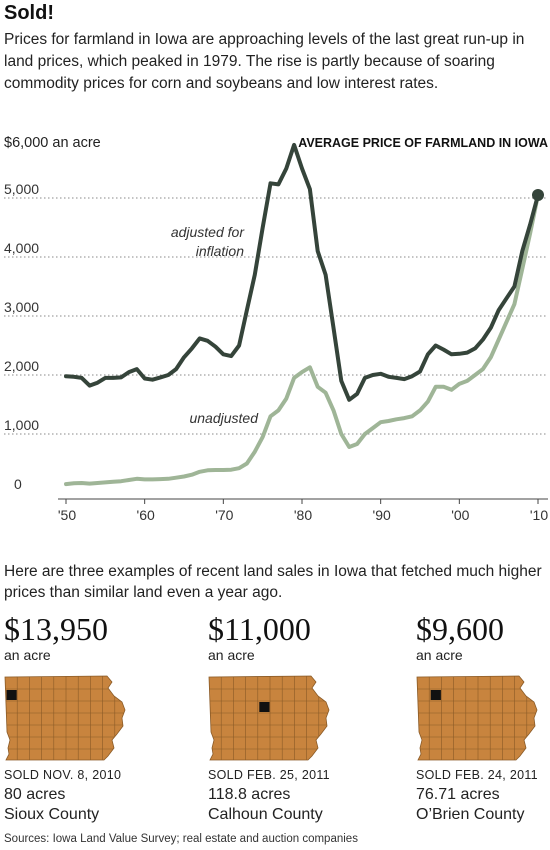 The image size is (550, 850). I want to click on sale-date: SOLD NOV. 8, 2010, so click(63, 775).